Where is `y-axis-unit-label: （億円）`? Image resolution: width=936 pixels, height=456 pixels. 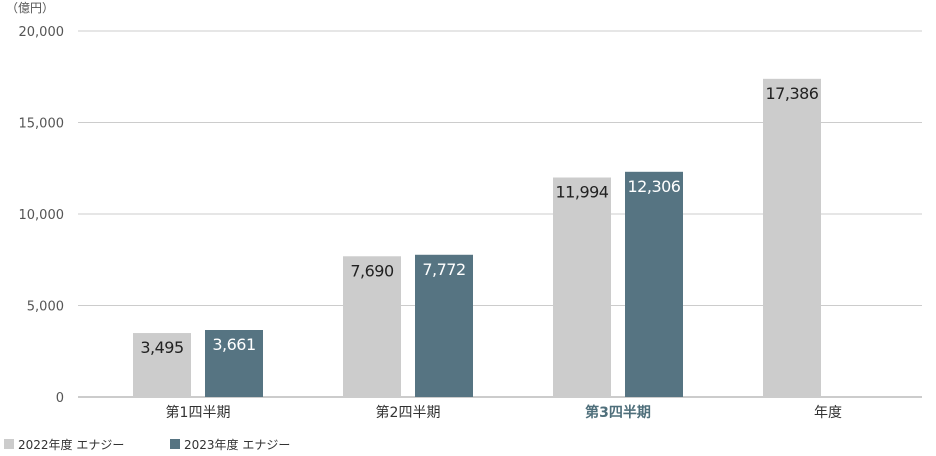 y-axis-unit-label: （億円） is located at coordinates (30, 8).